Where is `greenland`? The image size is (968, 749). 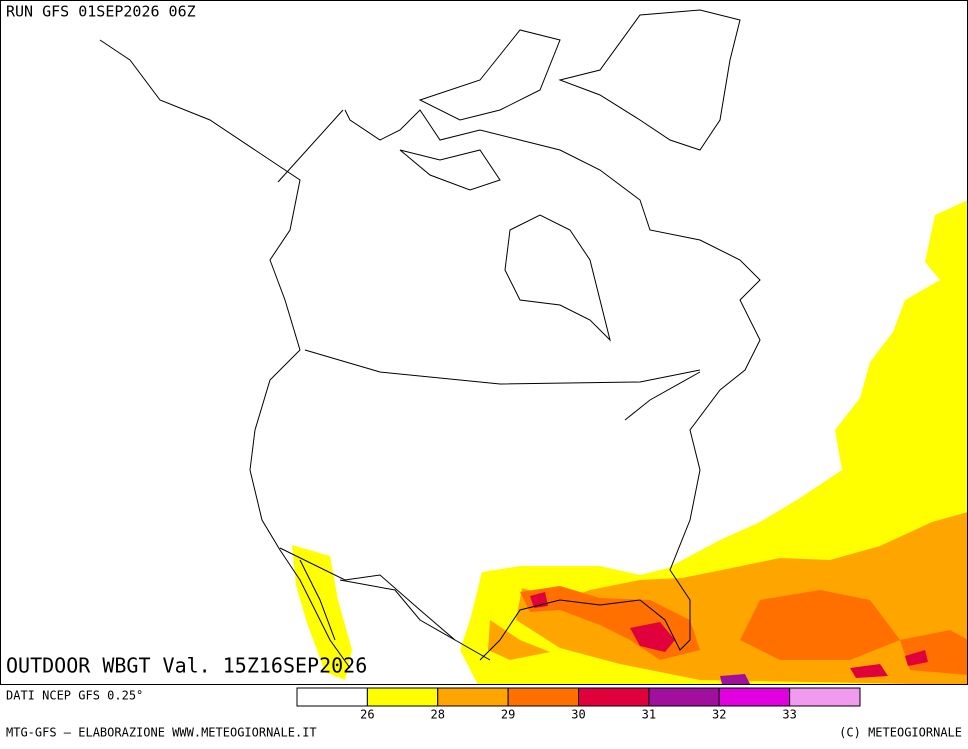 greenland is located at coordinates (649, 80).